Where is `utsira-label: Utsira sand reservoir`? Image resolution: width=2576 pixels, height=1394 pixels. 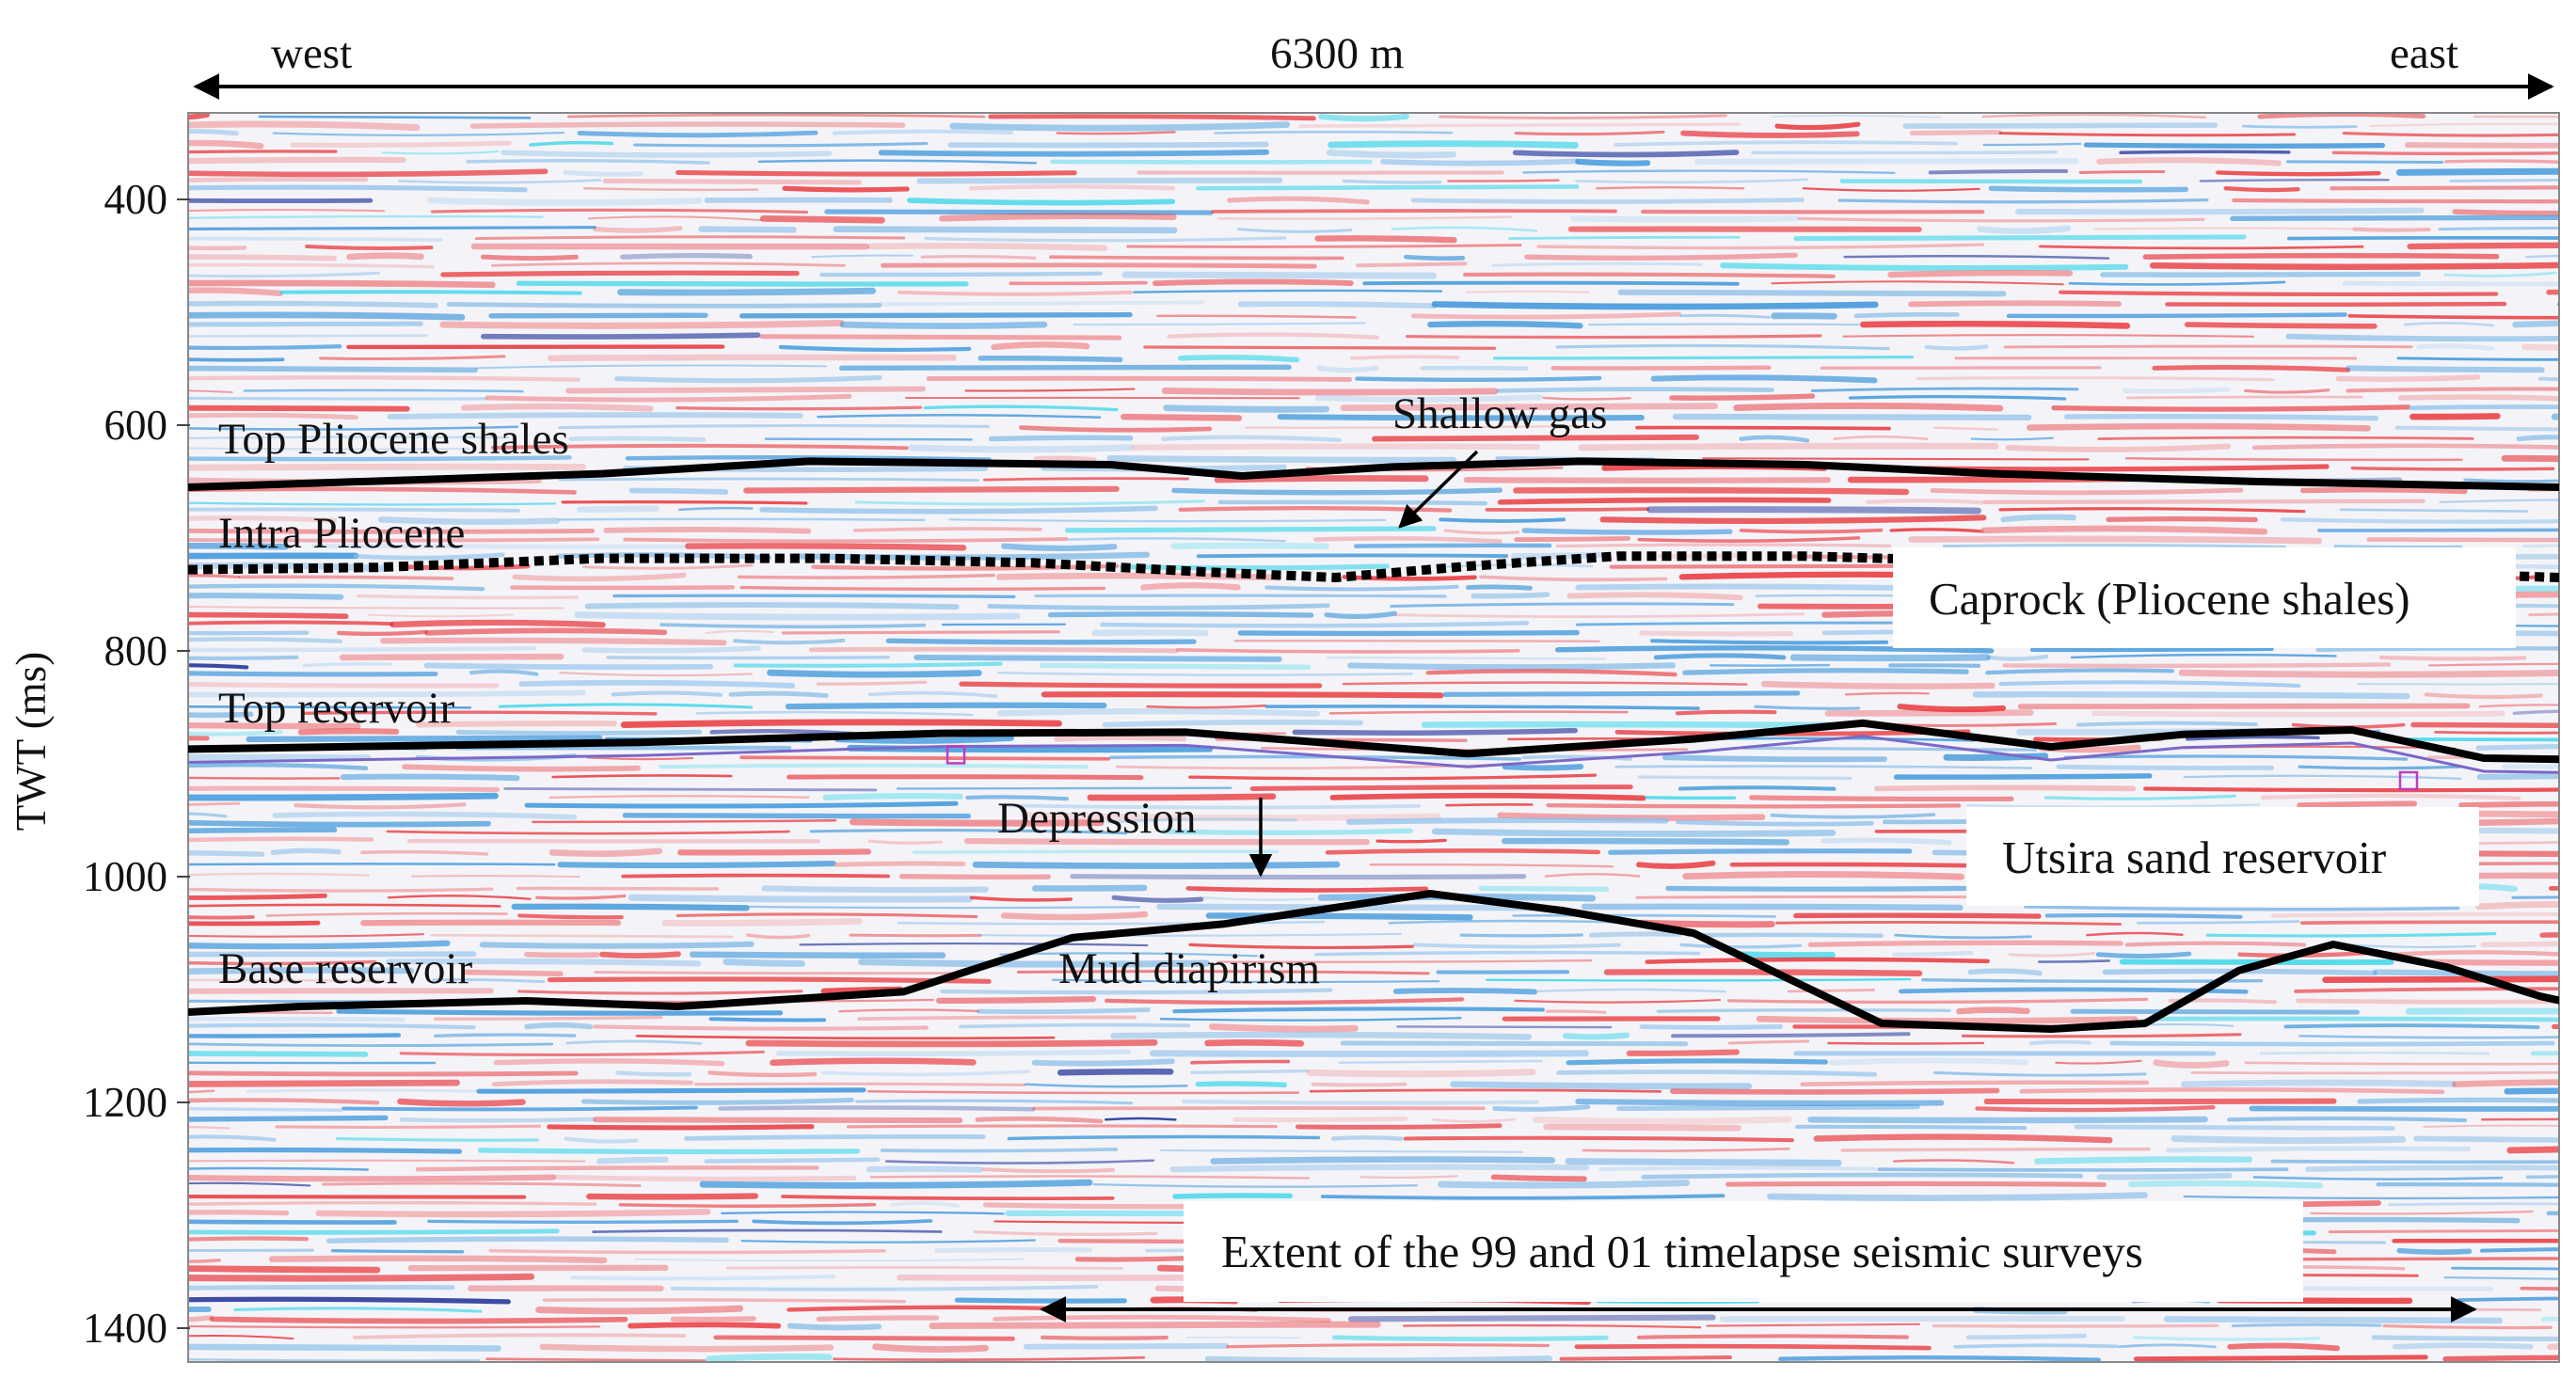
utsira-label: Utsira sand reservoir is located at coordinates (2194, 858).